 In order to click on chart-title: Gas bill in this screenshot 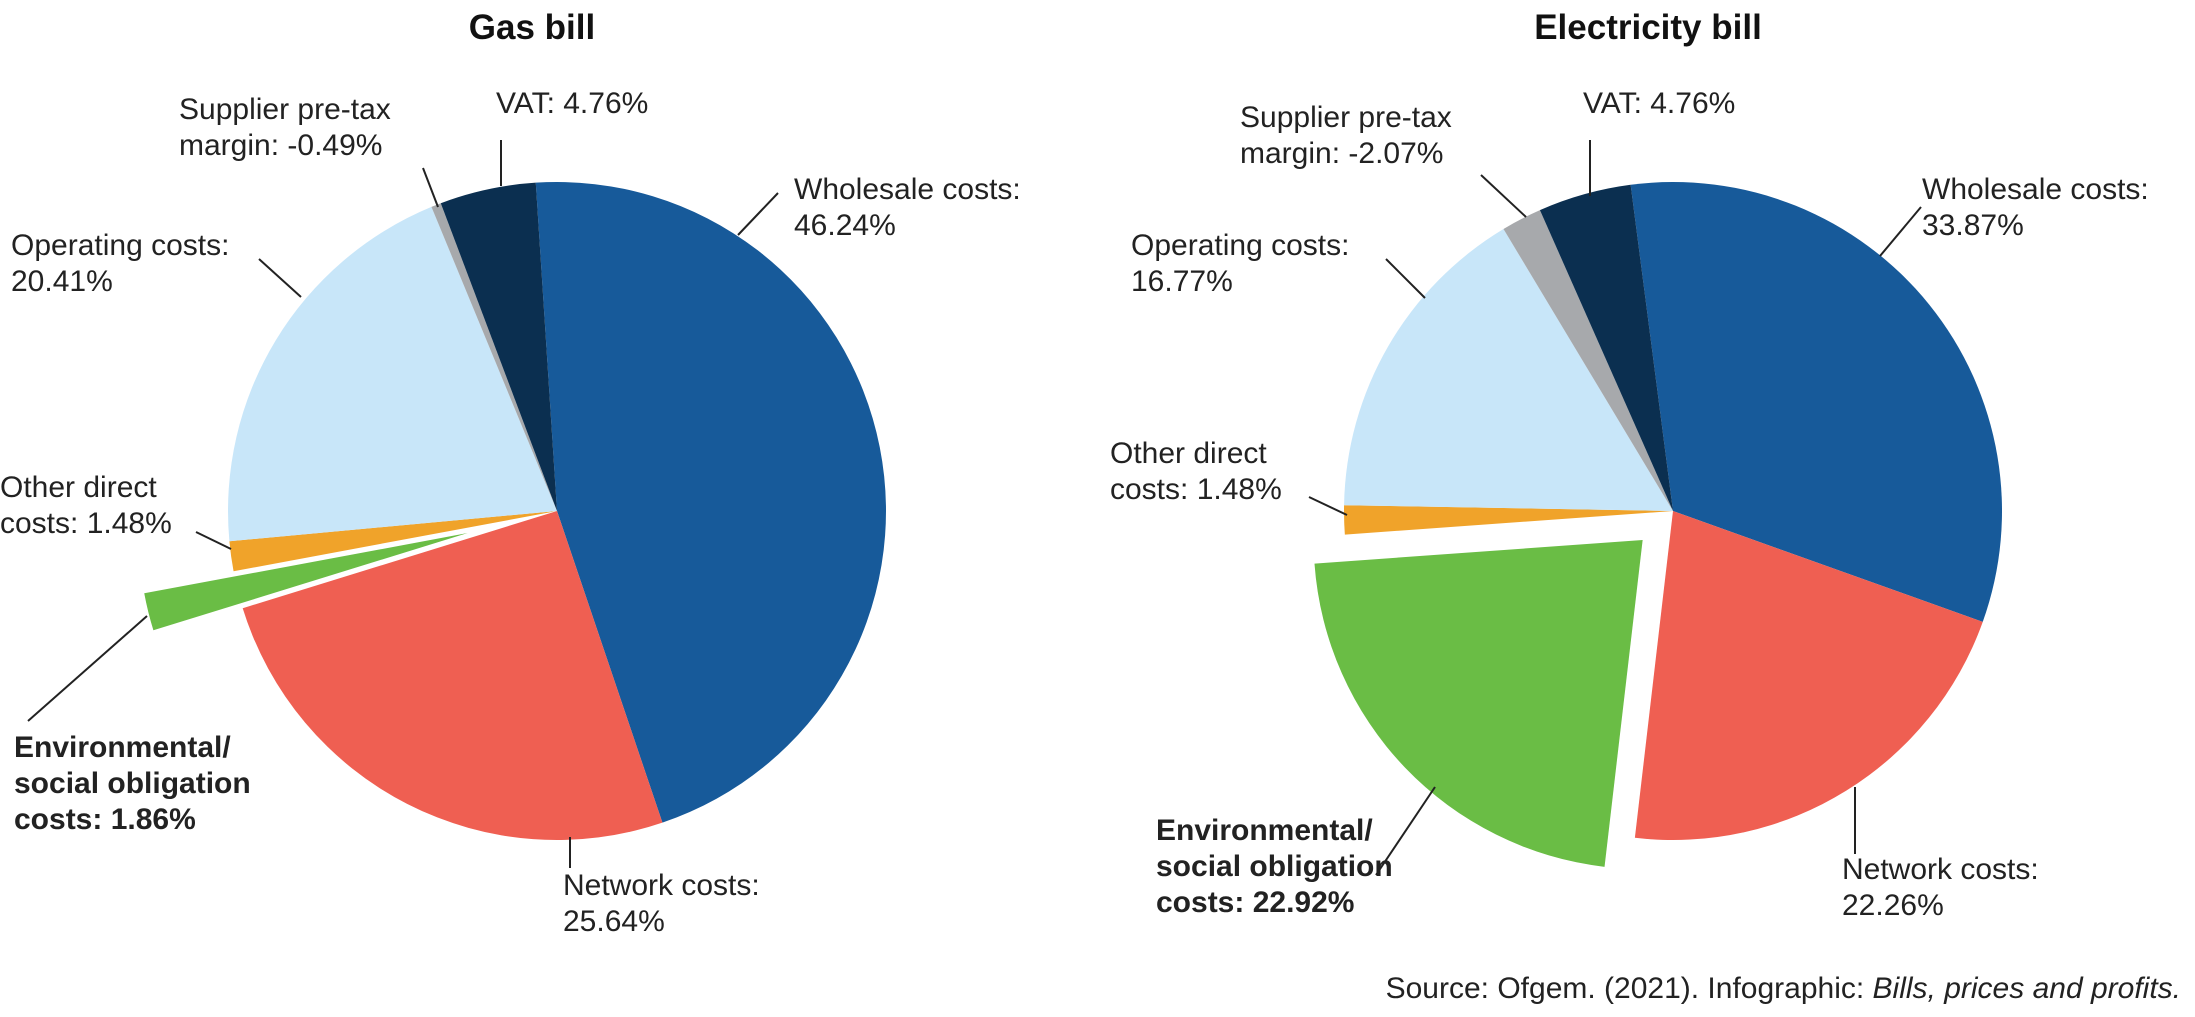, I will do `click(532, 27)`.